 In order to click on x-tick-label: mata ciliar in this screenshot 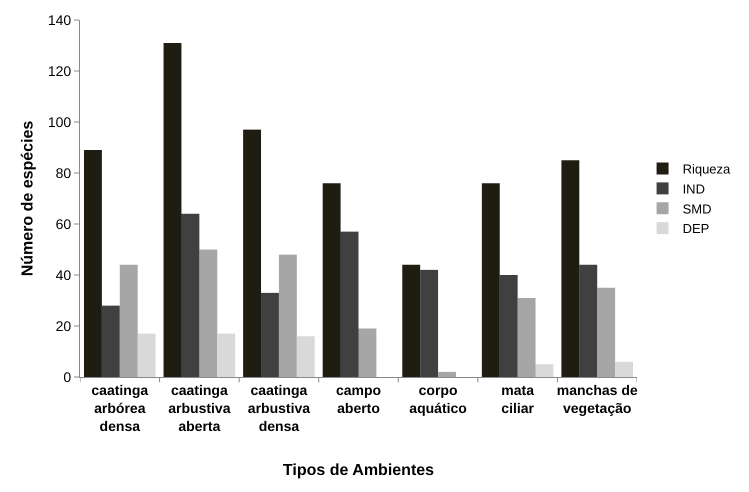, I will do `click(518, 399)`.